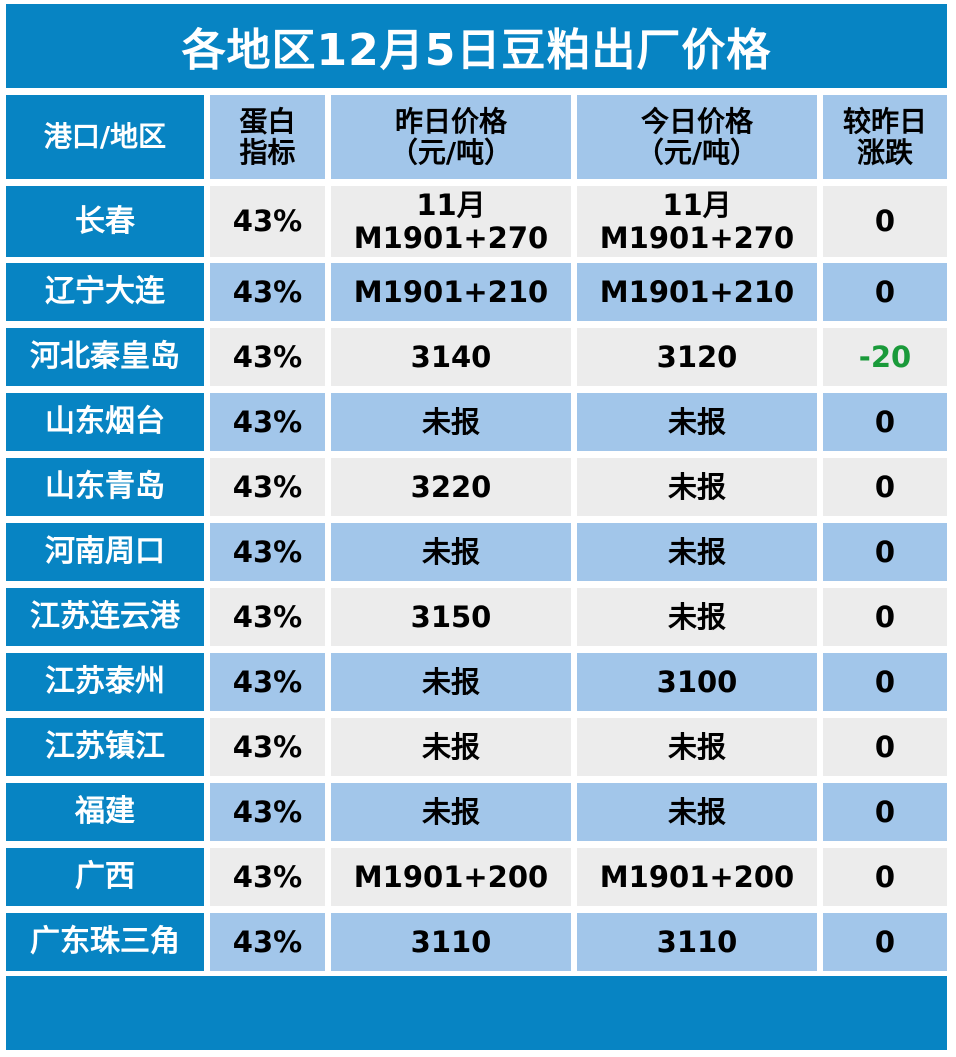 This screenshot has width=956, height=1057. I want to click on header-today-line: （元/吨）, so click(697, 152).